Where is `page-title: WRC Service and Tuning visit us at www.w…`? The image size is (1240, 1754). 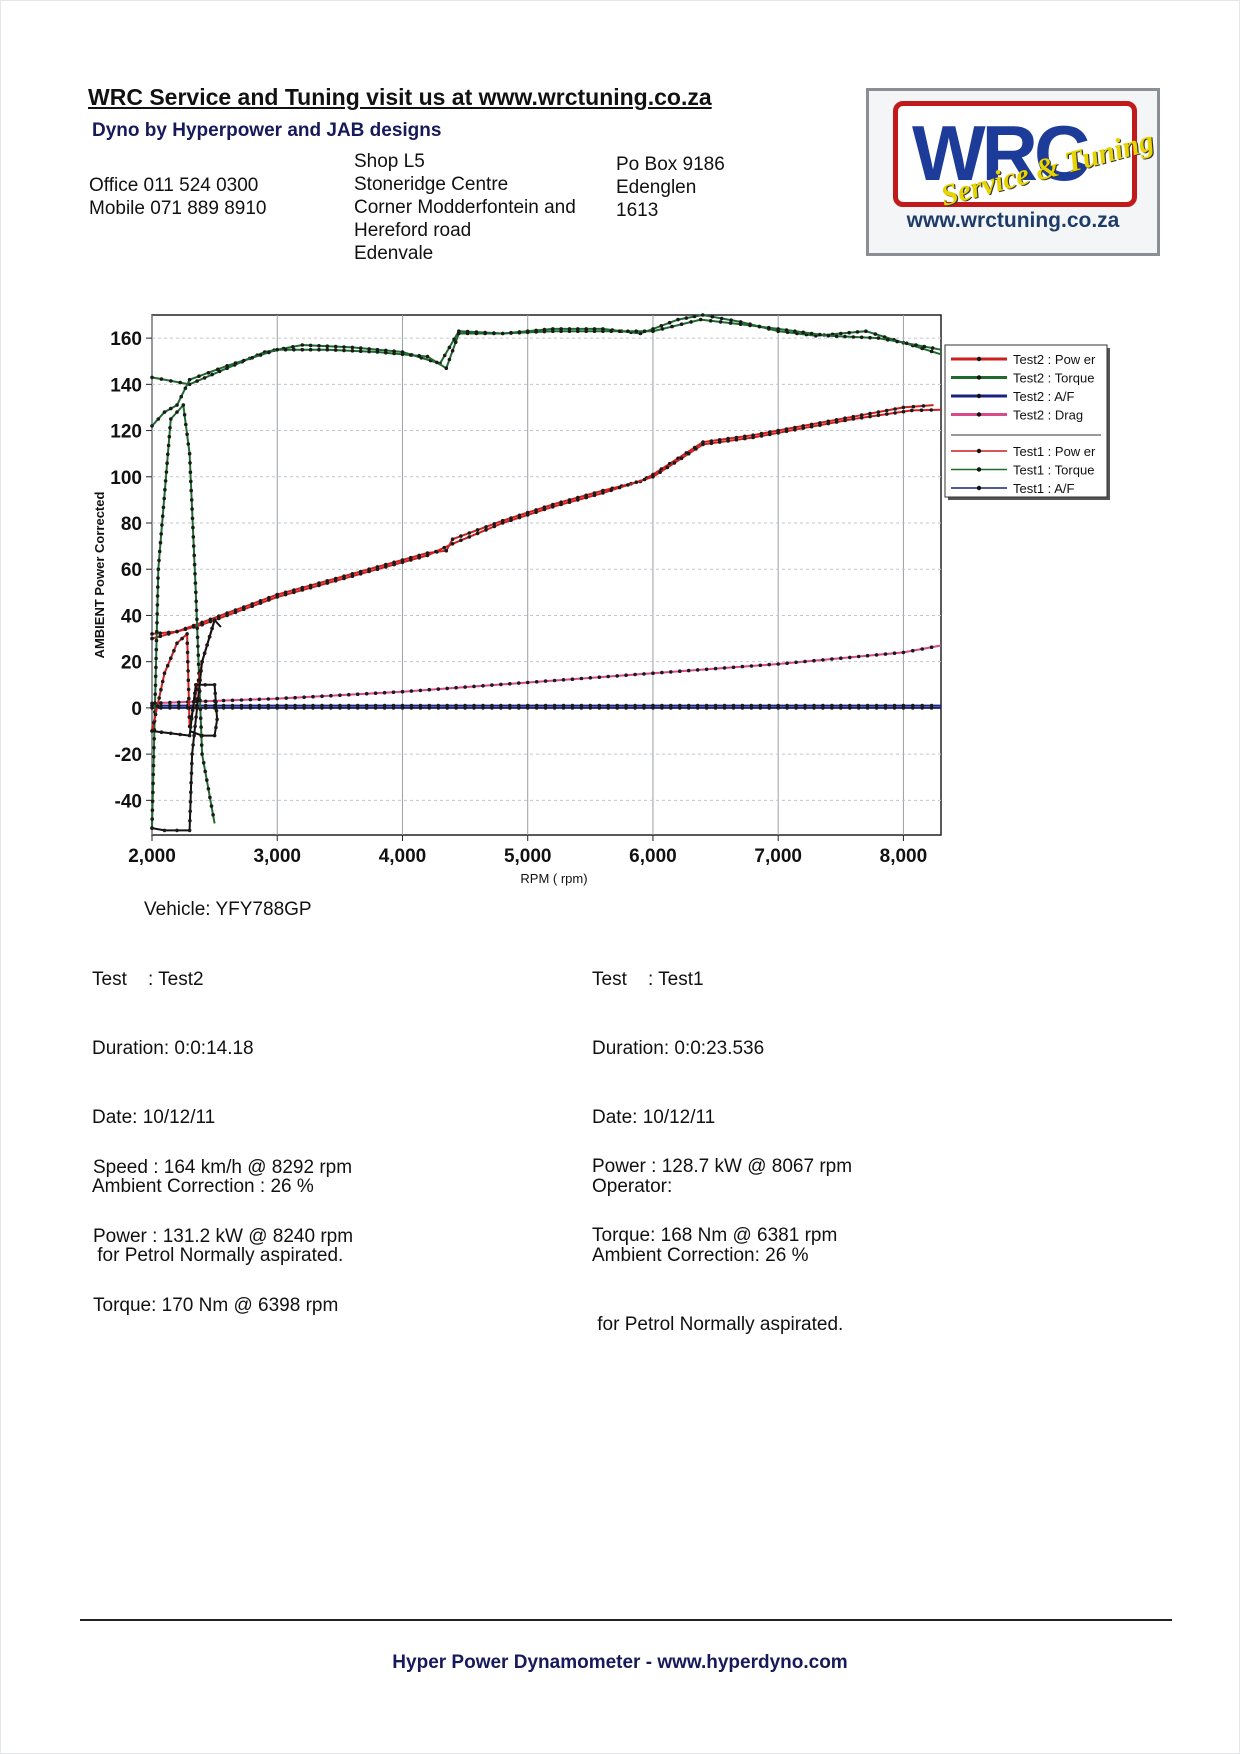
page-title: WRC Service and Tuning visit us at www.w… is located at coordinates (400, 97).